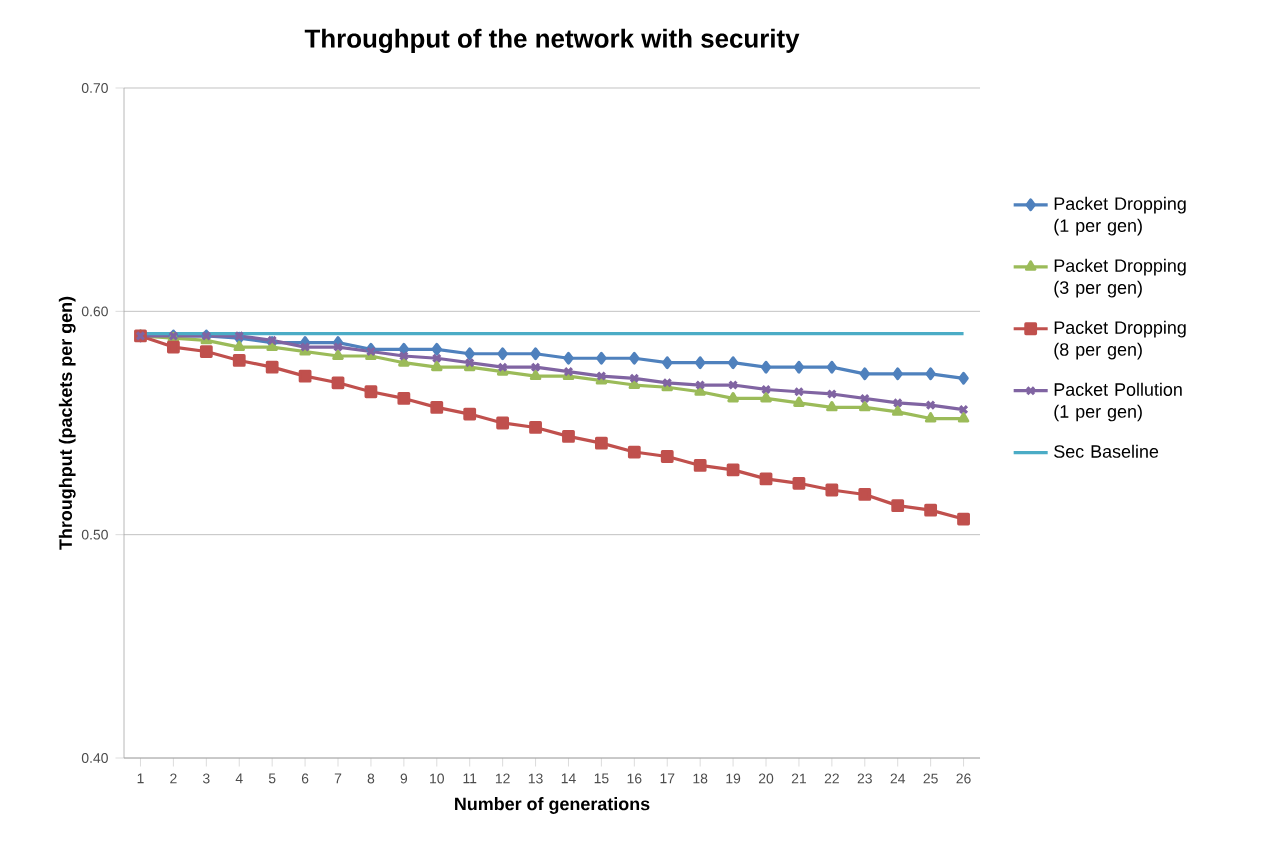 This screenshot has width=1288, height=850. Describe the element at coordinates (552, 805) in the screenshot. I see `x-axis-title: Number of generations` at that location.